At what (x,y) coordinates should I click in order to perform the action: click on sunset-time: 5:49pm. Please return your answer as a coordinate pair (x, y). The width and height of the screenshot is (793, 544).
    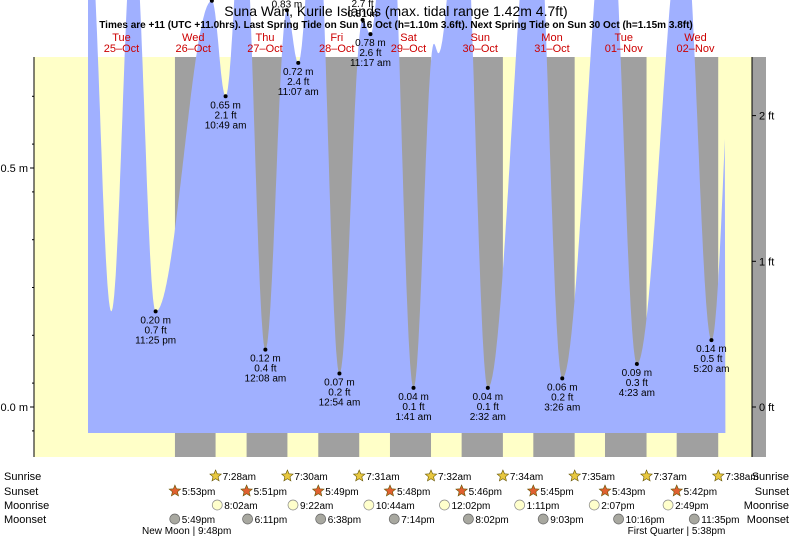
    Looking at the image, I should click on (341, 492).